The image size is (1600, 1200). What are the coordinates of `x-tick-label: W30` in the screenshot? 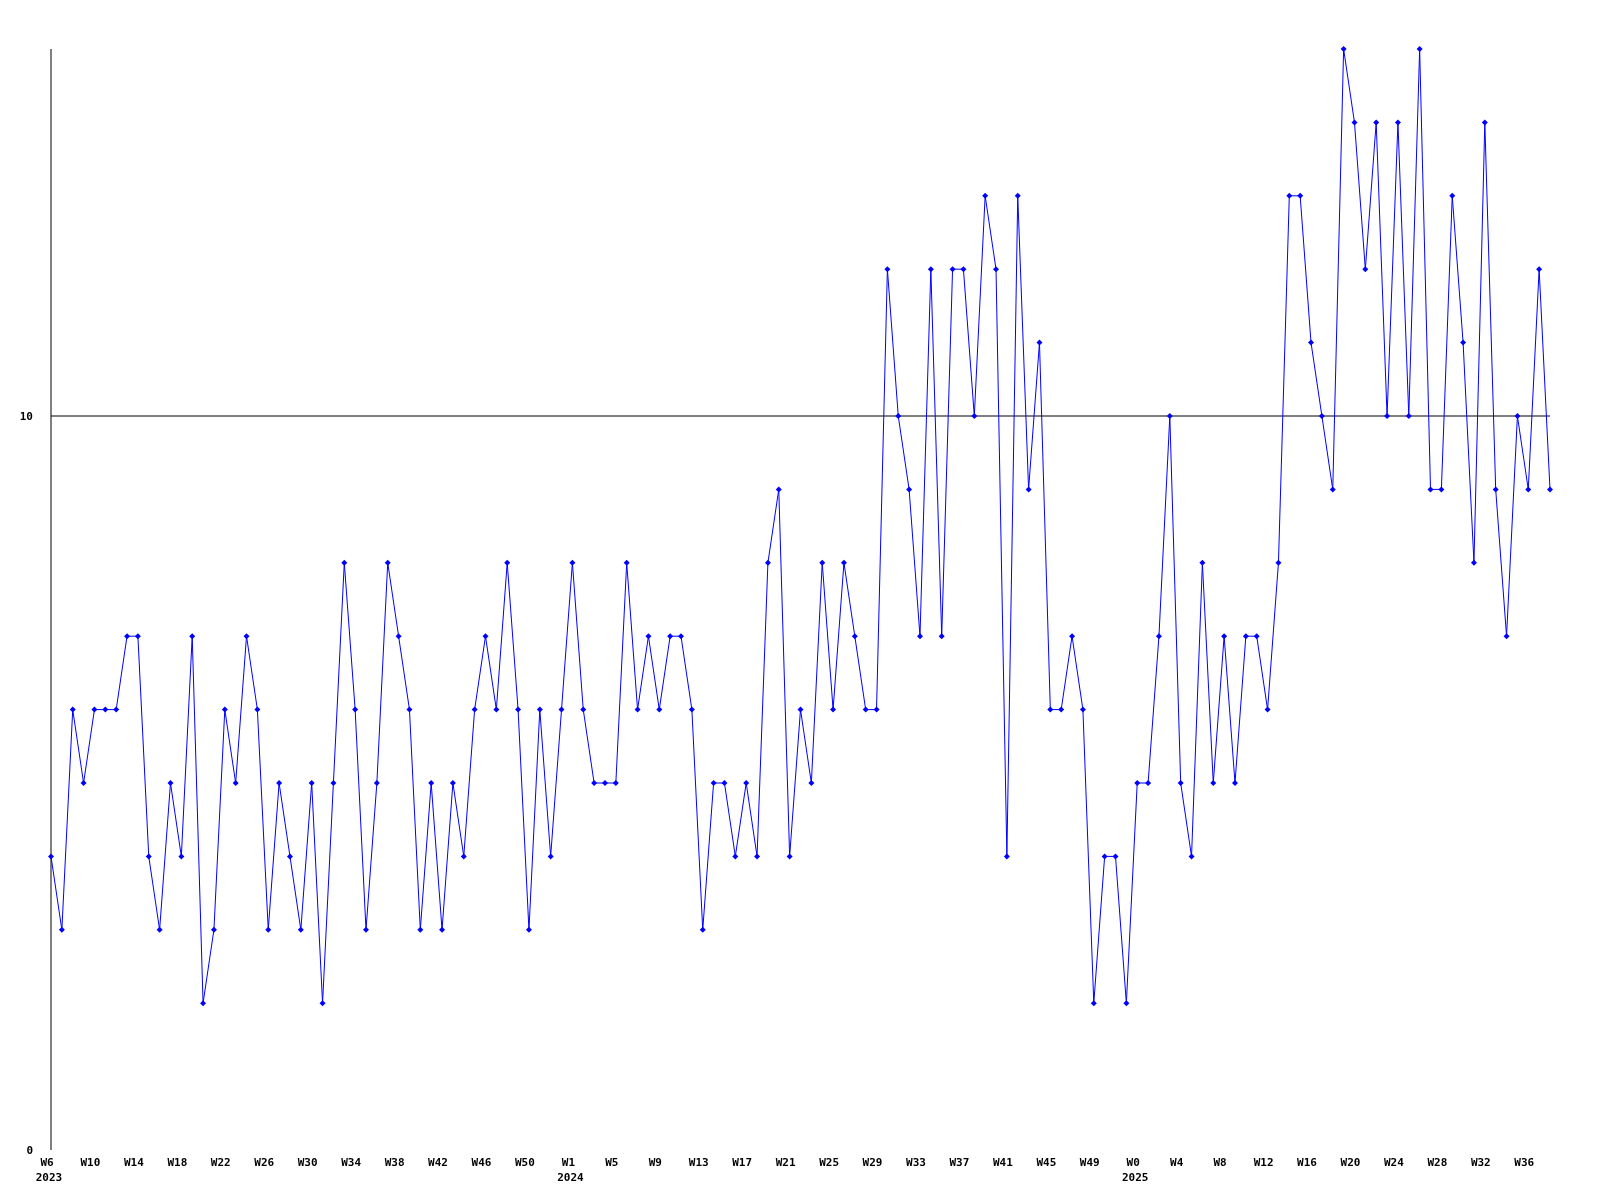 It's located at (307, 1162).